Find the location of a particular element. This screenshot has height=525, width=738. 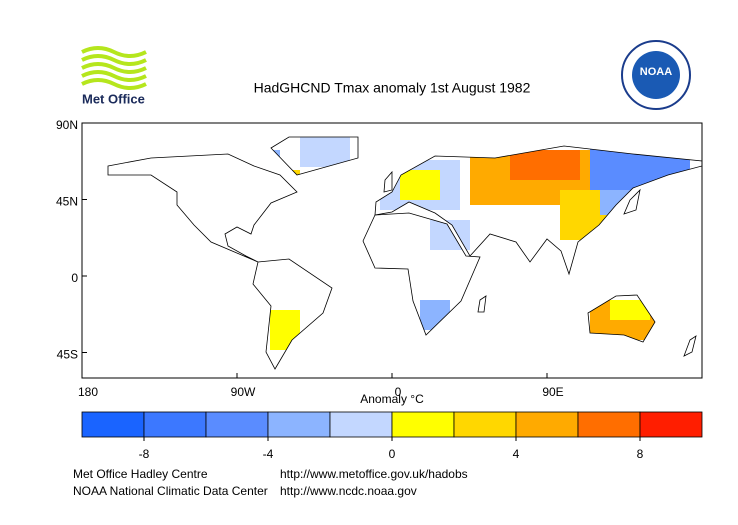

y-tick-label: 45N is located at coordinates (67, 202).